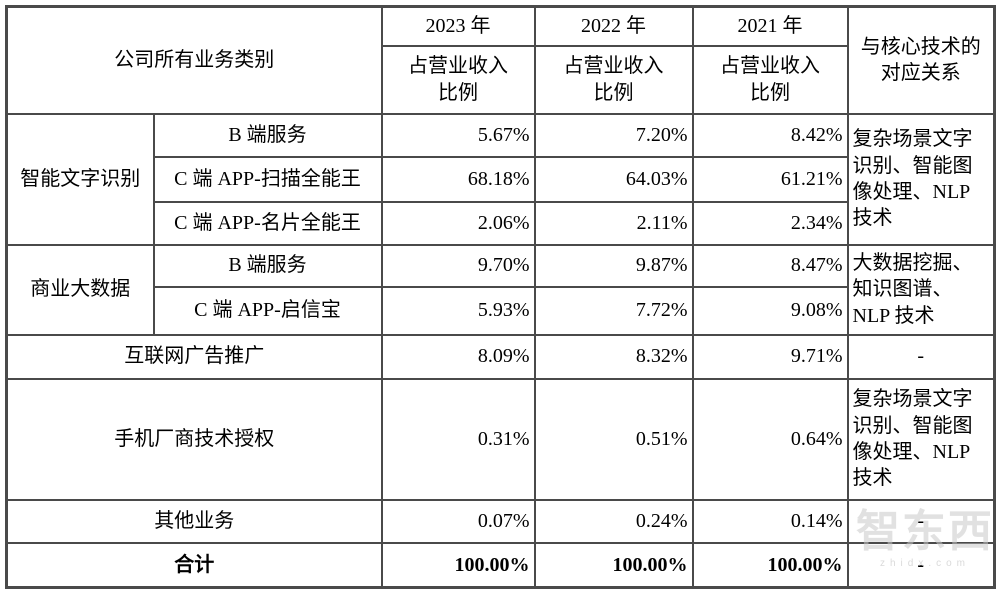  Describe the element at coordinates (613, 79) in the screenshot. I see `header-share-2022: 占营业收入 比例` at that location.